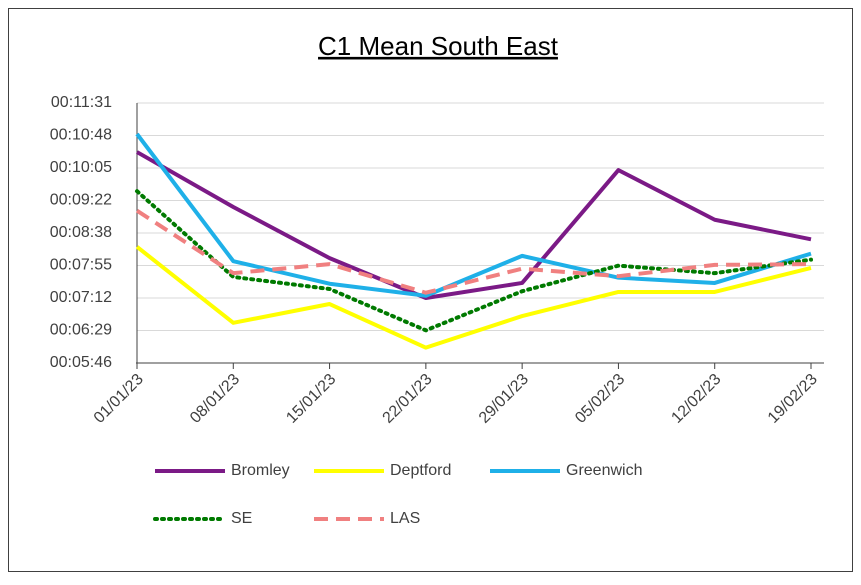  I want to click on legend-label: Bromley, so click(260, 470).